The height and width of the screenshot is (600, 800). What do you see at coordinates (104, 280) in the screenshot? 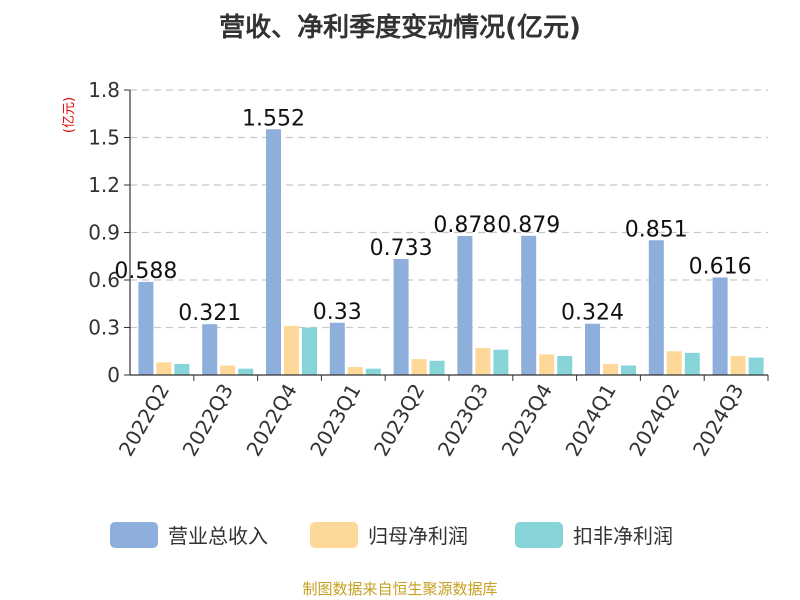
I see `y-tick-label: 0.6` at bounding box center [104, 280].